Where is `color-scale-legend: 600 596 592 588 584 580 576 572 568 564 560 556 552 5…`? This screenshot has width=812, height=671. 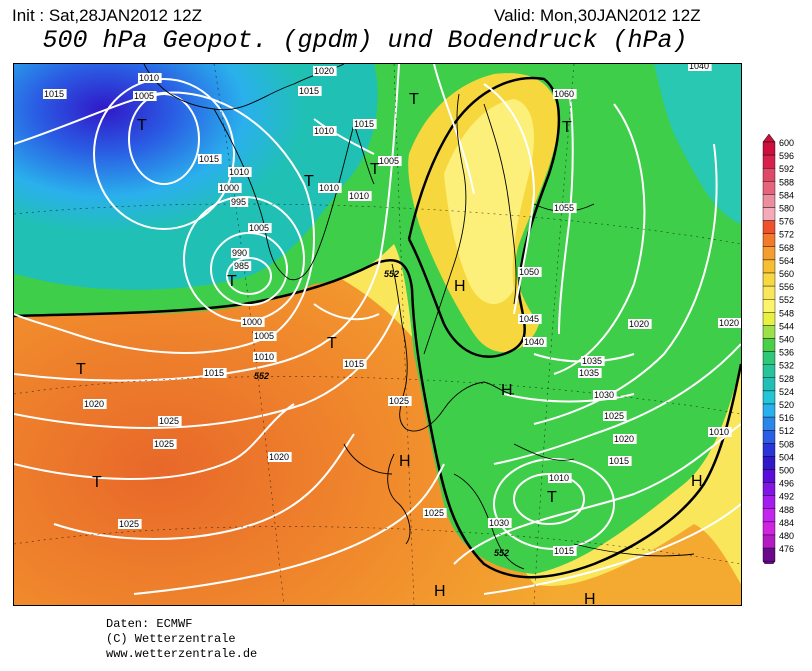
color-scale-legend: 600 596 592 588 584 580 576 572 568 564 560 556 552 5… is located at coordinates (785, 351).